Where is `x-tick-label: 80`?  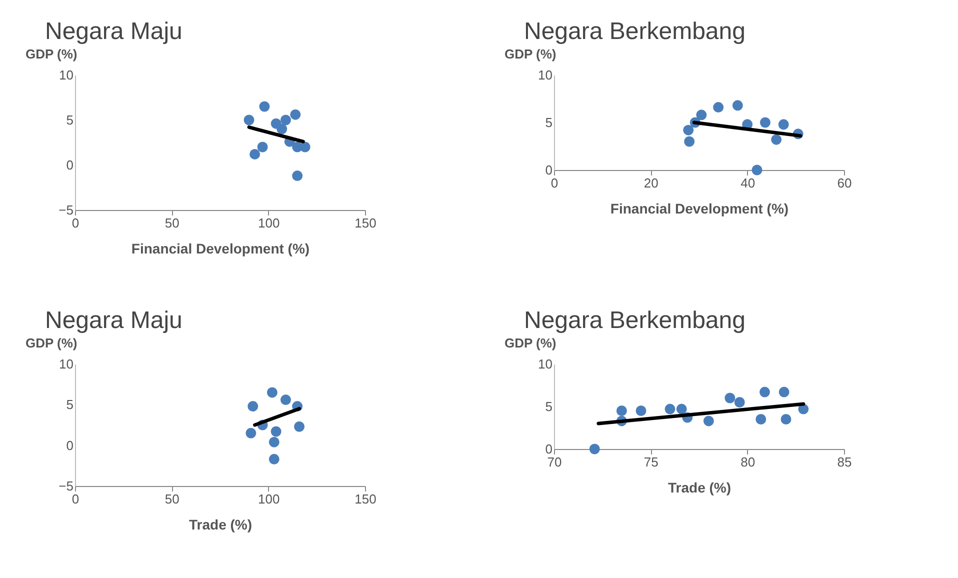
x-tick-label: 80 is located at coordinates (748, 462).